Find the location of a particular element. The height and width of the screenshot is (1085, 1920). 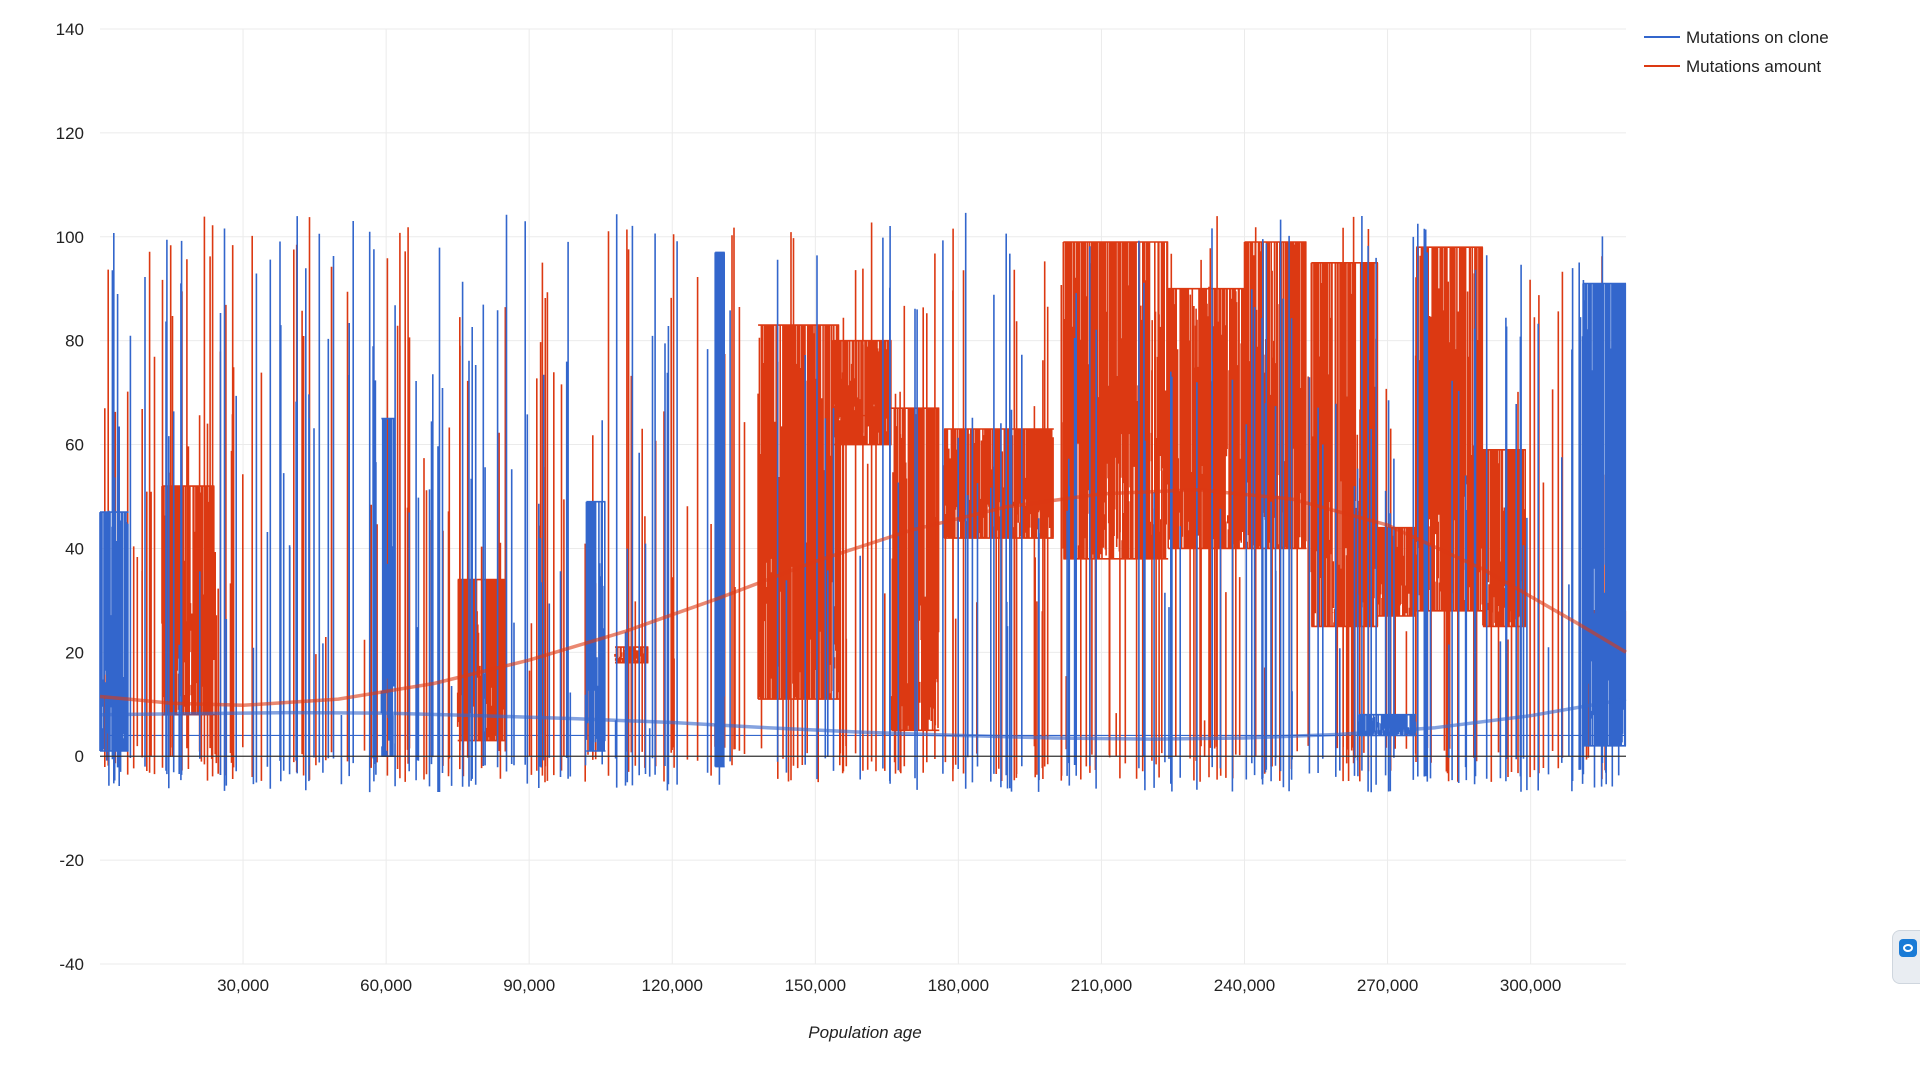

x-tick-label: 30,000 is located at coordinates (243, 985).